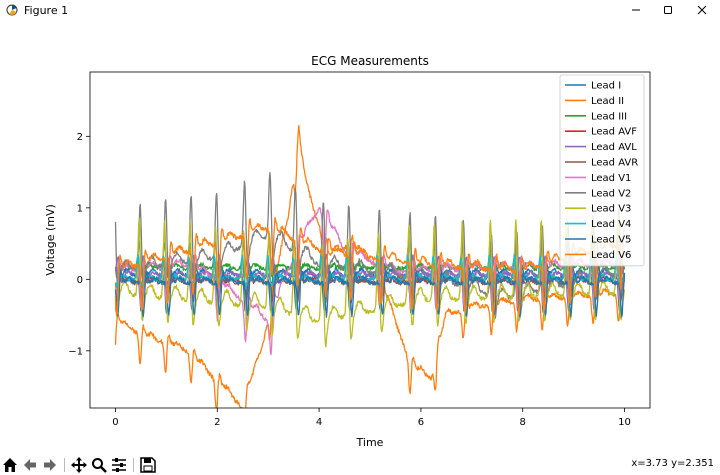 This screenshot has width=720, height=475. I want to click on configure-button, so click(119, 465).